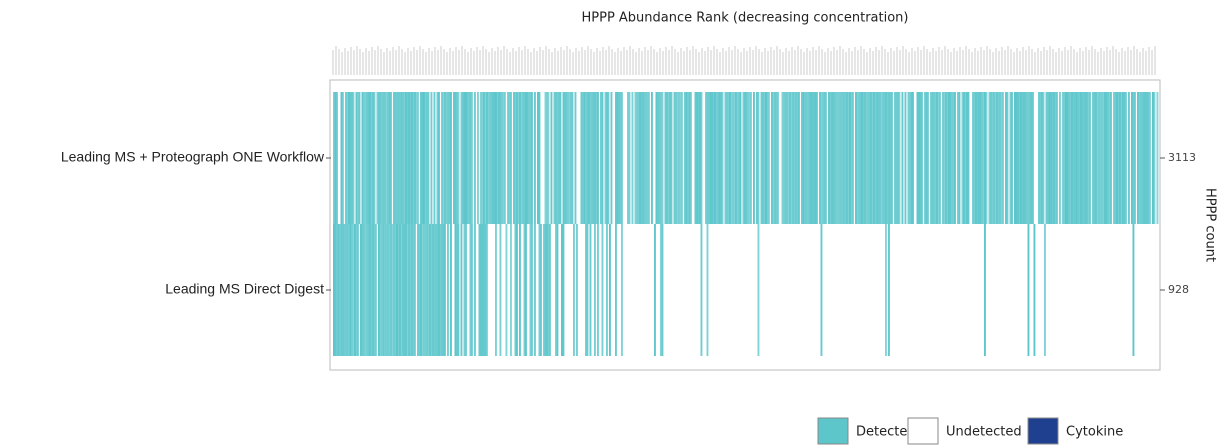 The image size is (1226, 445). I want to click on legend-swatch, so click(1043, 431).